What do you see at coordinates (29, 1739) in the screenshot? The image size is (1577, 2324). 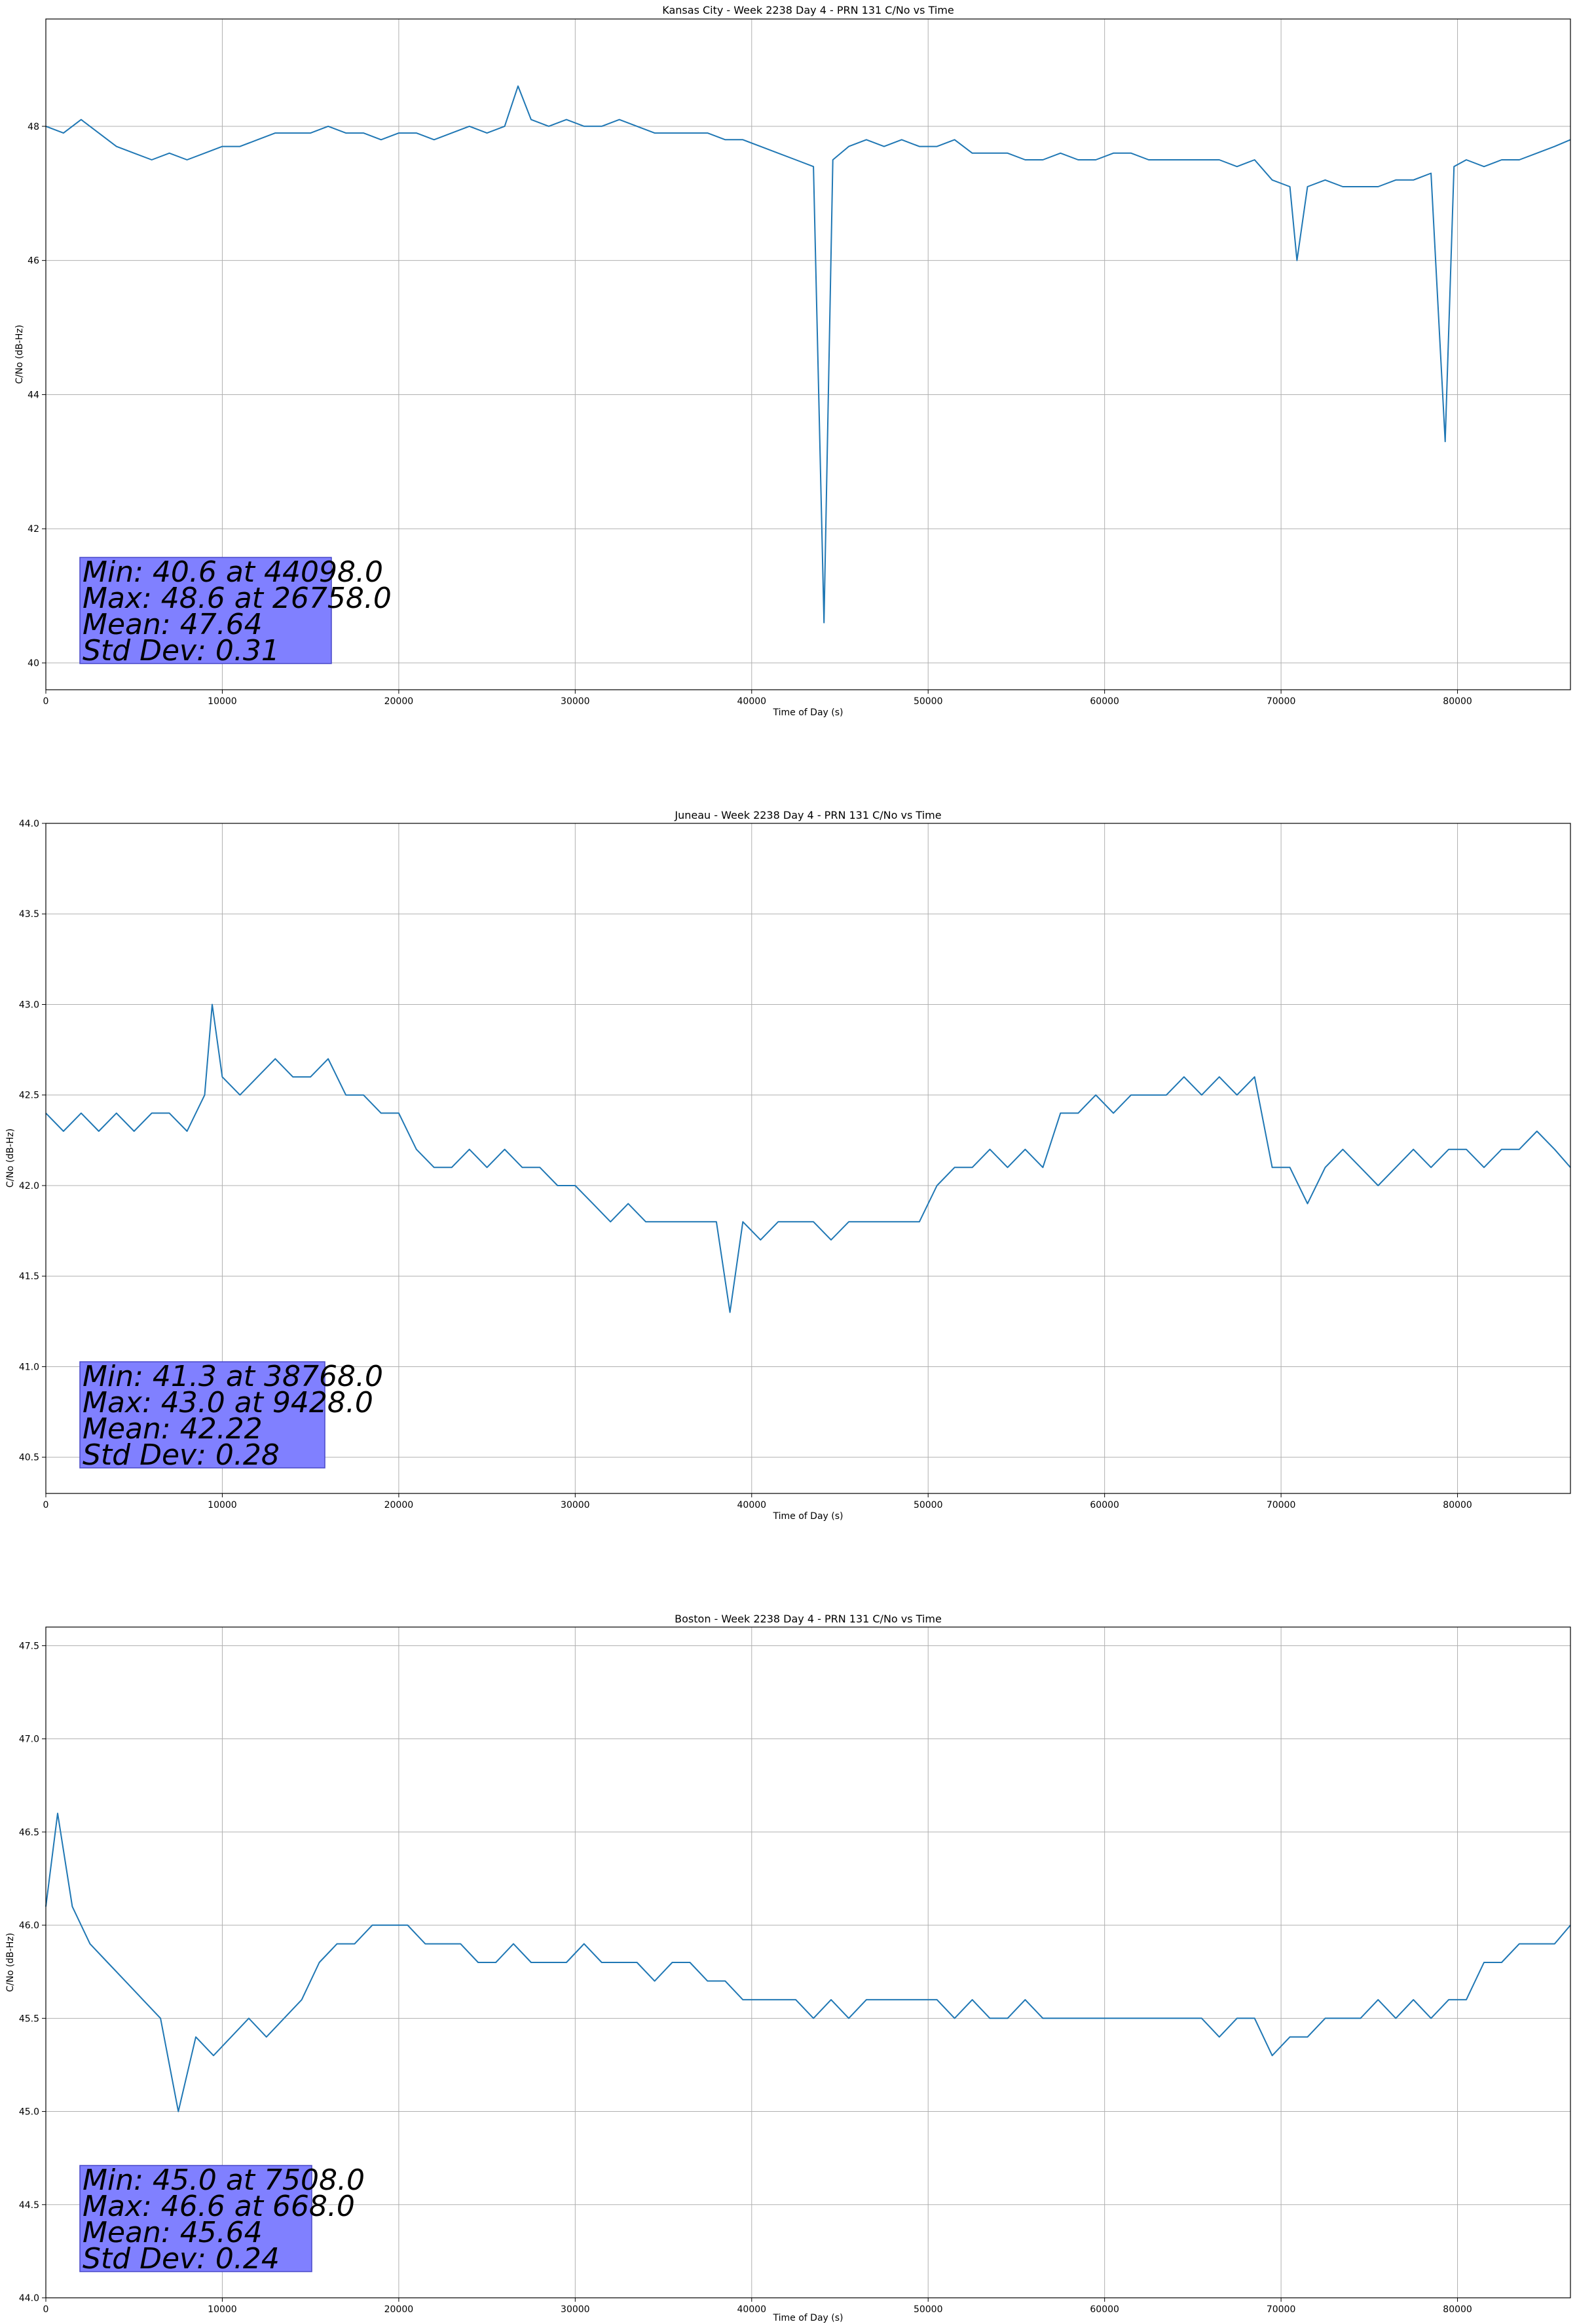 I see `y-tick-label: 47.0` at bounding box center [29, 1739].